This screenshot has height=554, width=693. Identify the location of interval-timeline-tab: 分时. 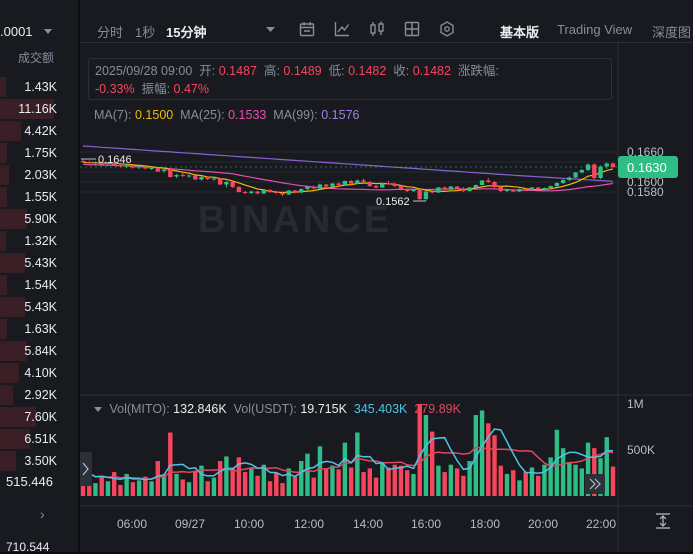
(110, 32).